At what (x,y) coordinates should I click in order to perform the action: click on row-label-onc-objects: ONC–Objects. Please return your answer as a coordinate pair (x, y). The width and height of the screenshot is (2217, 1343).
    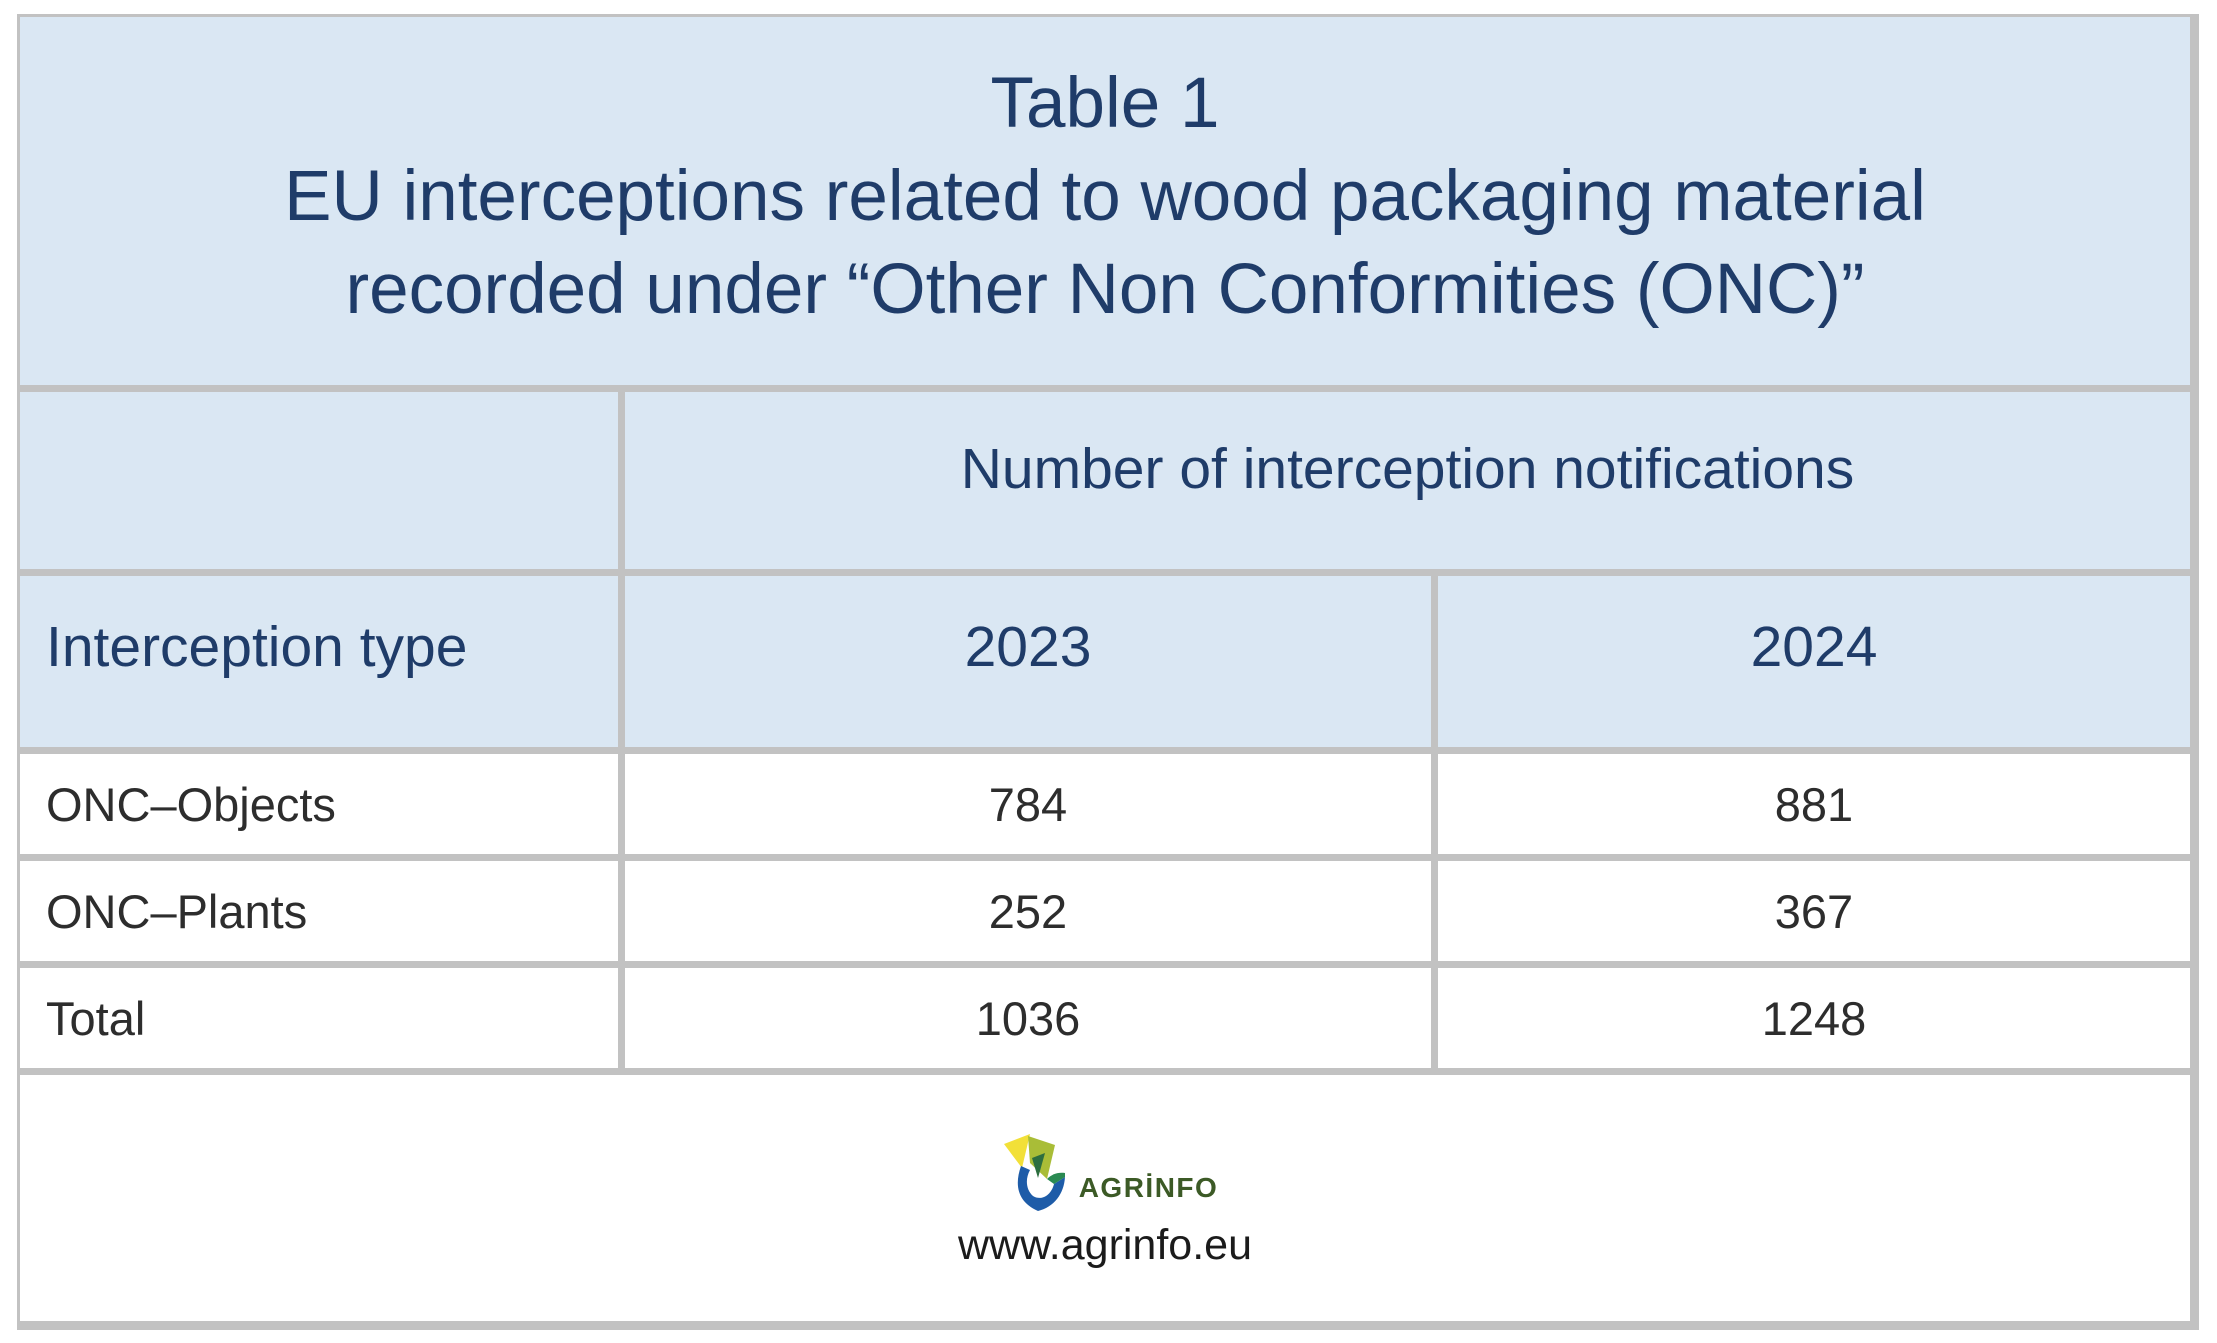
    Looking at the image, I should click on (319, 804).